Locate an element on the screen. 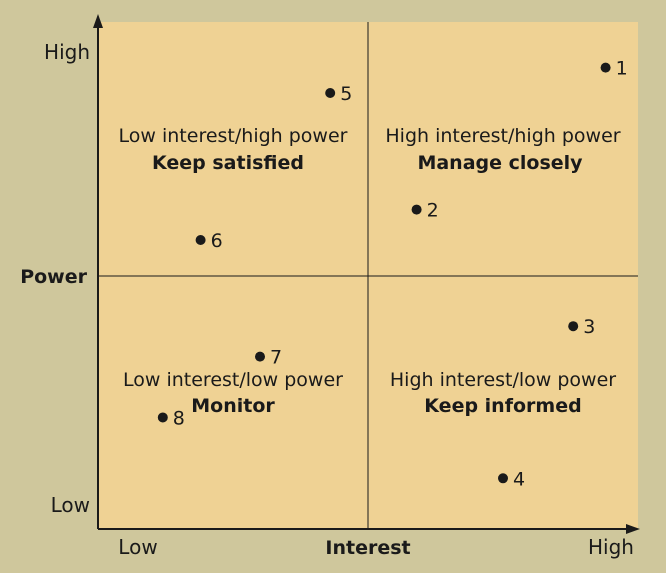 The image size is (666, 573). x-axis-title: Interest is located at coordinates (367, 548).